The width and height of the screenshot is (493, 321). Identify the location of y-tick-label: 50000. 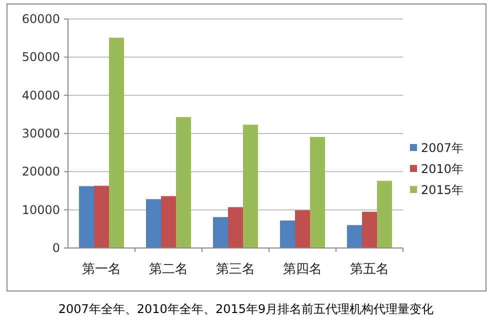
(41, 57).